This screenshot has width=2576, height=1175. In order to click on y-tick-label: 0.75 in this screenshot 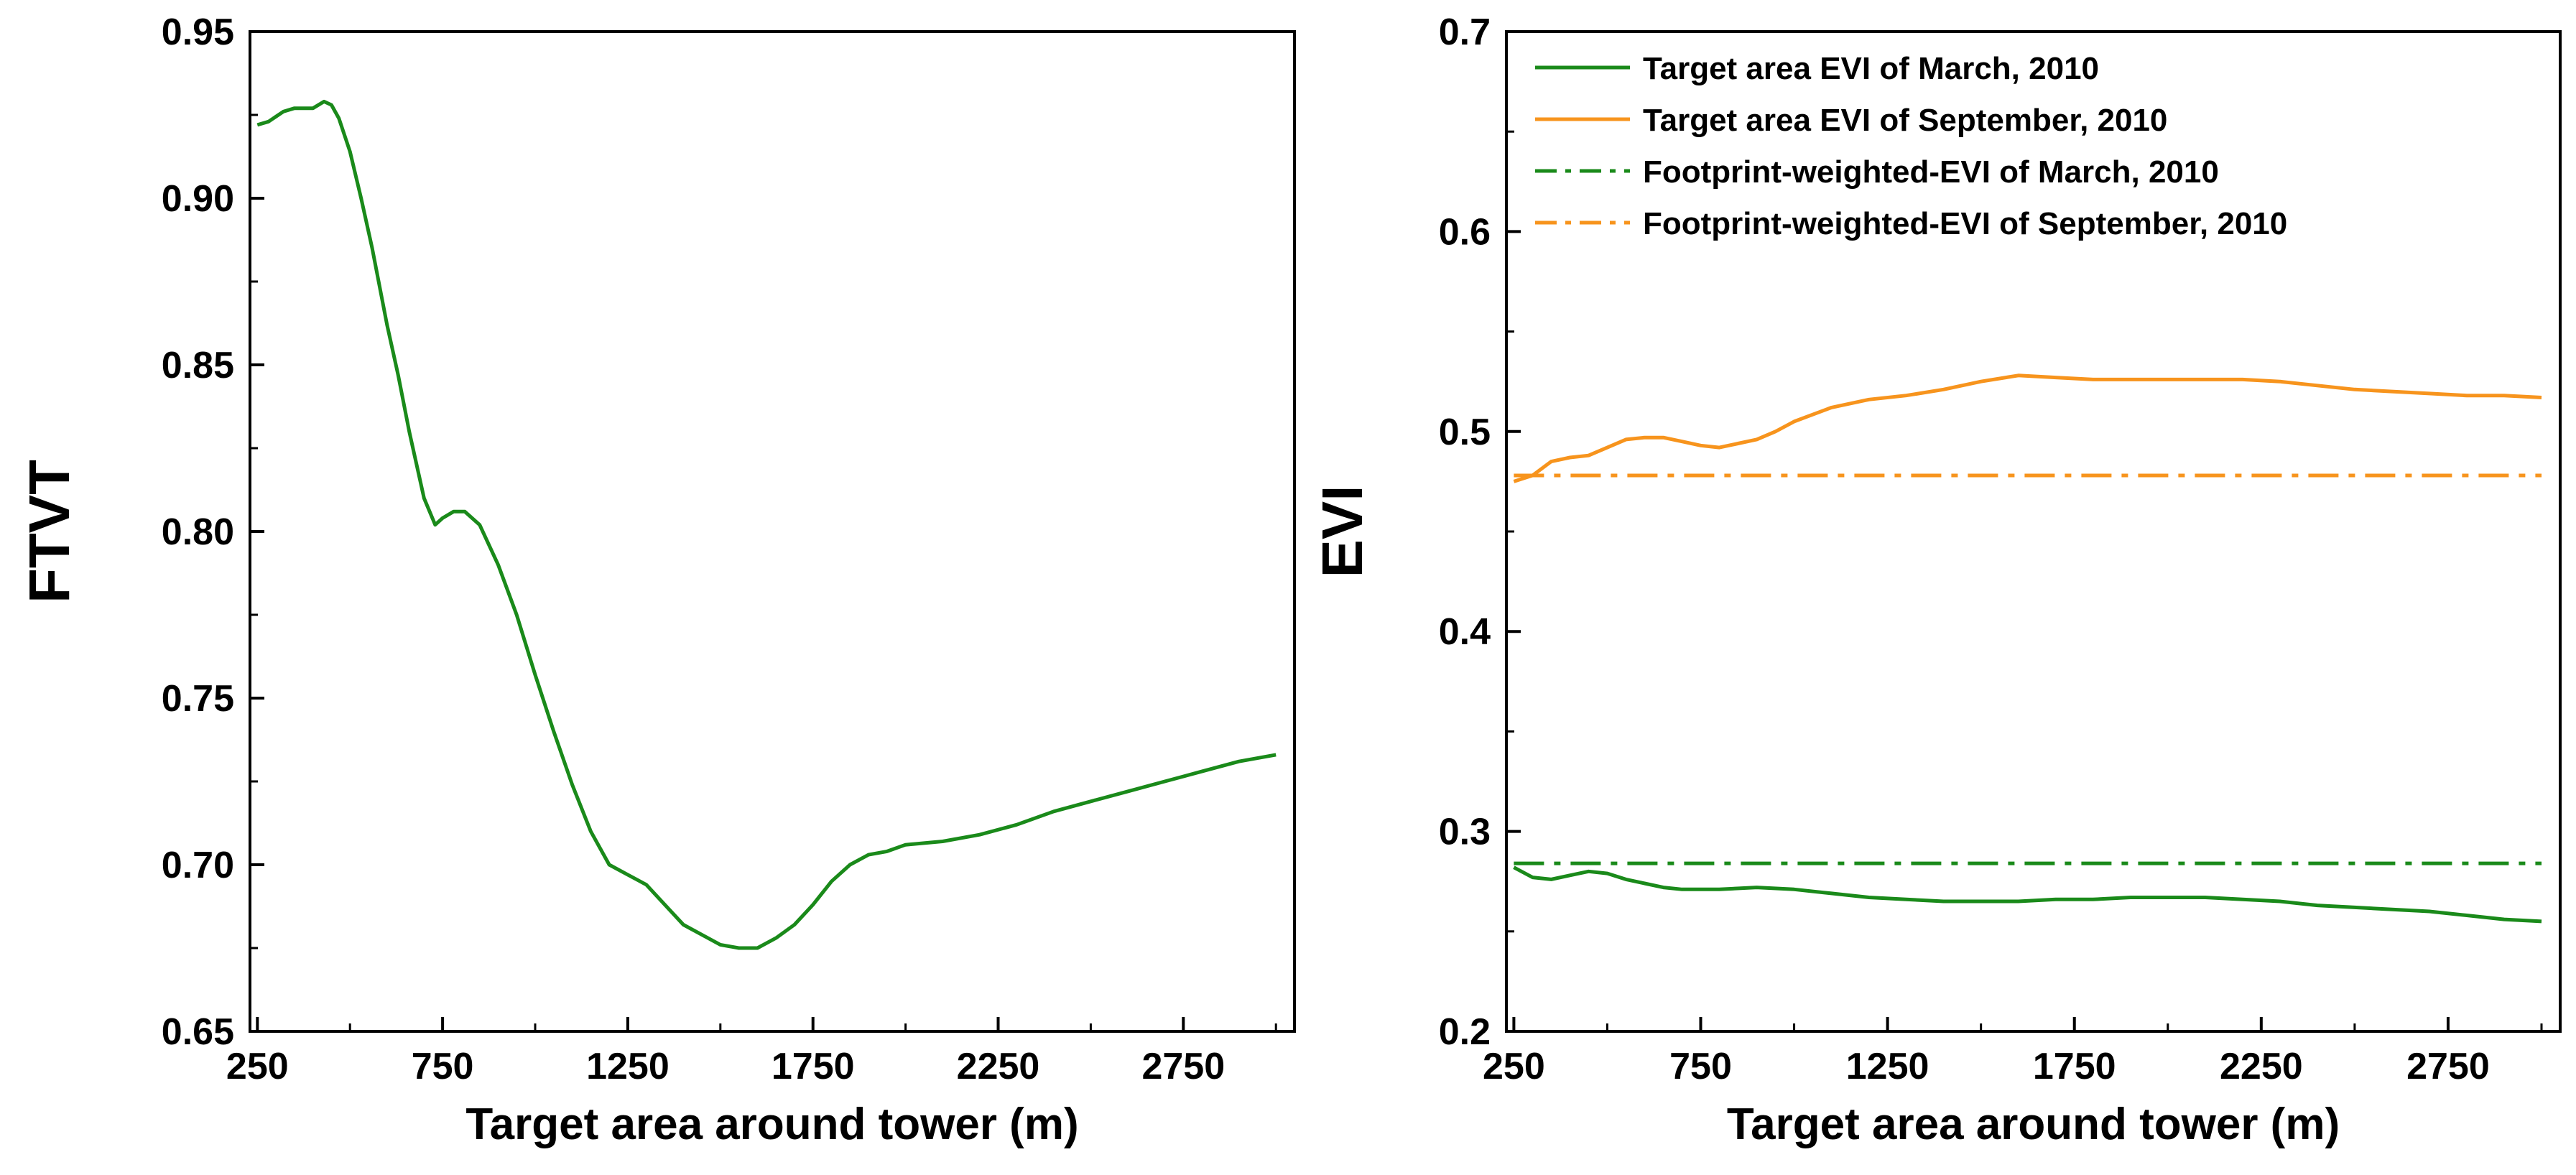, I will do `click(198, 699)`.